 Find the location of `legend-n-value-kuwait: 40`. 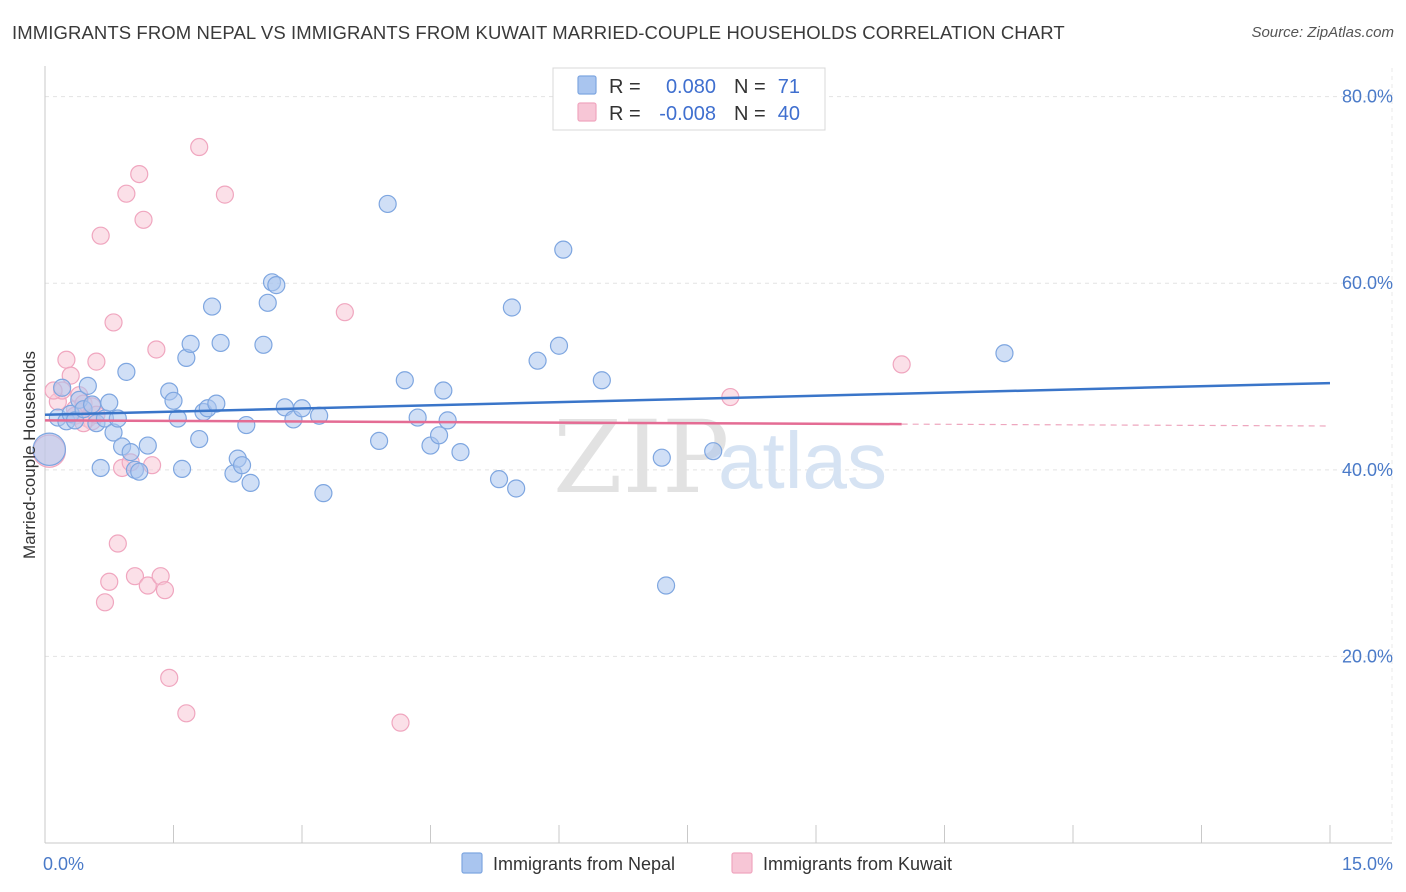

legend-n-value-kuwait: 40 is located at coordinates (789, 114).